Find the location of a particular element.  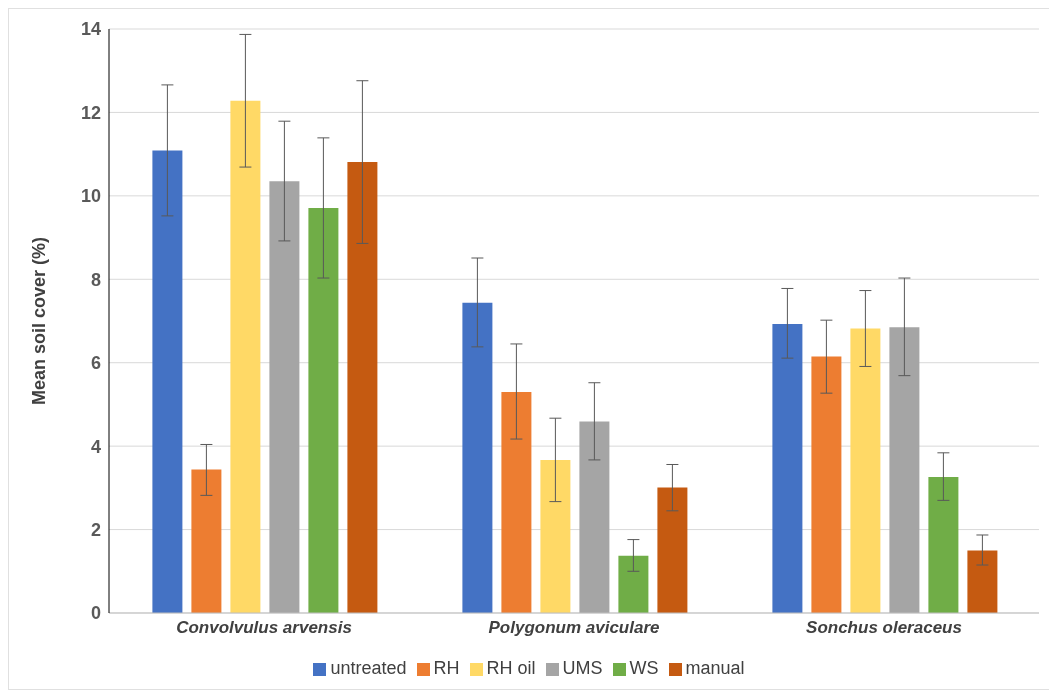

legend-label: UMS is located at coordinates (582, 668).